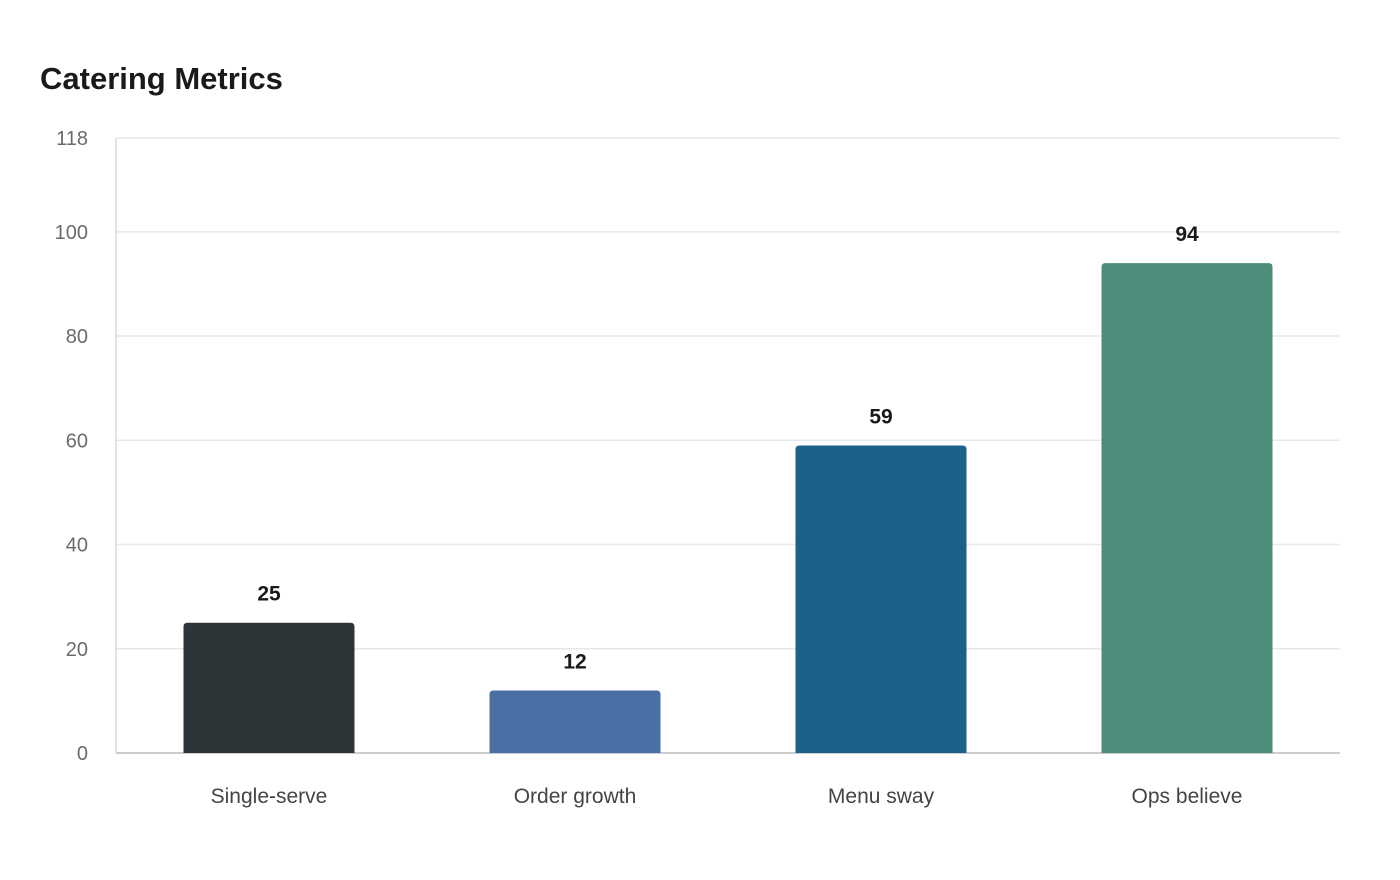 This screenshot has width=1400, height=880. Describe the element at coordinates (77, 337) in the screenshot. I see `y-tick-label: 80` at that location.